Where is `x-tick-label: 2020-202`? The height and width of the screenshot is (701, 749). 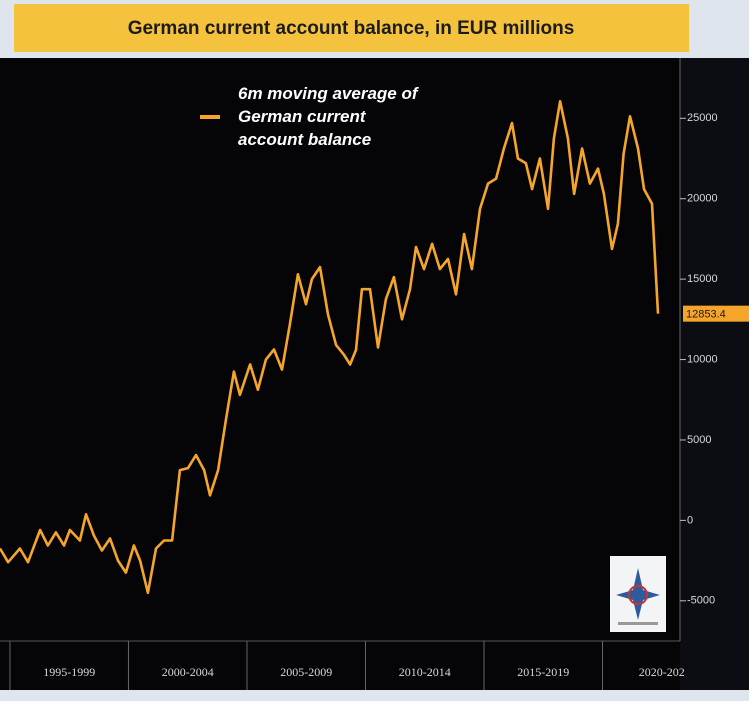
x-tick-label: 2020-202 is located at coordinates (662, 672).